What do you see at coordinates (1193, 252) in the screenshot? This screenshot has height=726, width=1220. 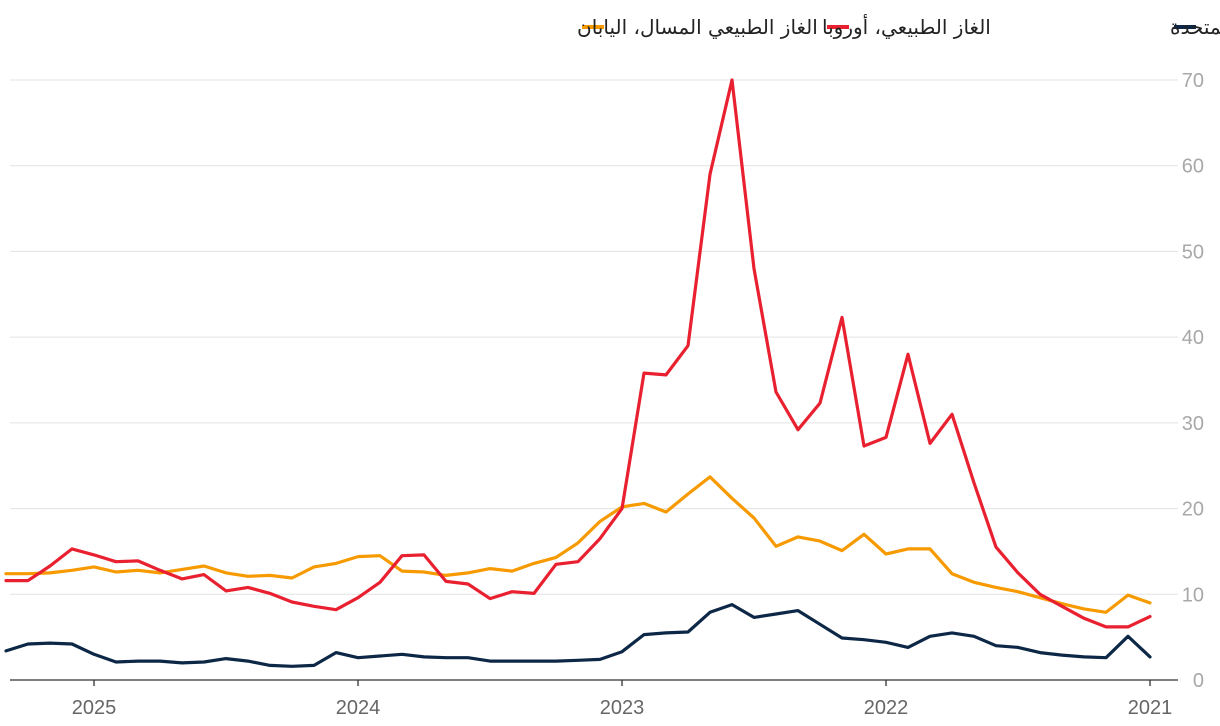 I see `y-tick-label: 50` at bounding box center [1193, 252].